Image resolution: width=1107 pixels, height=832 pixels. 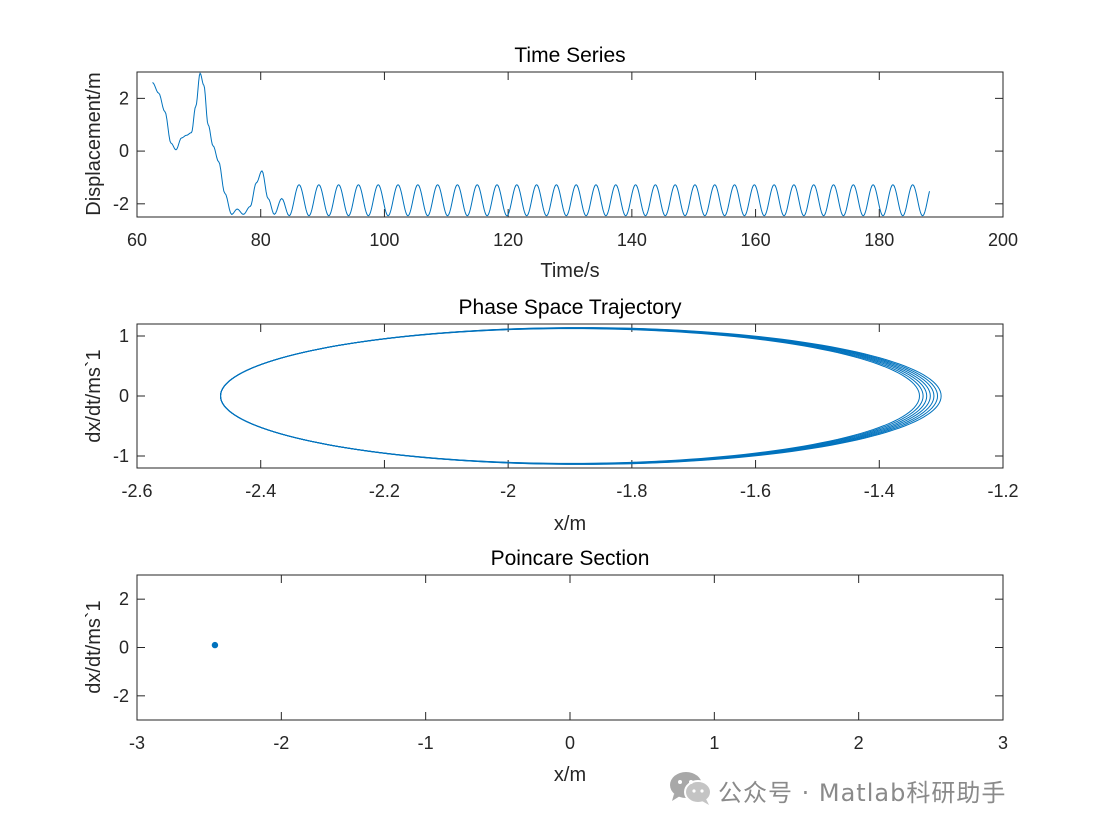 What do you see at coordinates (714, 743) in the screenshot?
I see `x-tick-label: 1` at bounding box center [714, 743].